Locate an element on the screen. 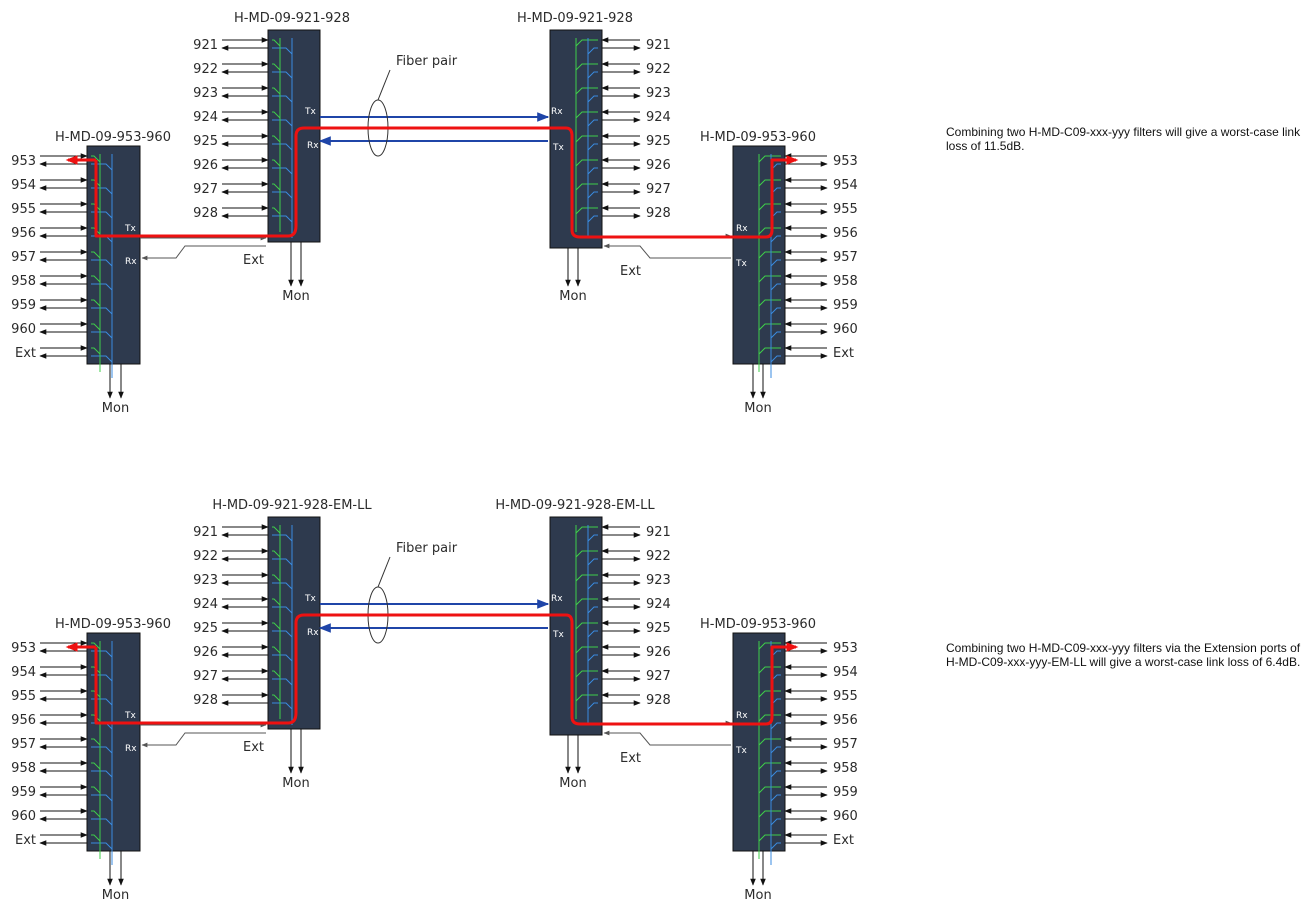  module-title-right-large: H-MD-09-953-960 is located at coordinates (758, 137).